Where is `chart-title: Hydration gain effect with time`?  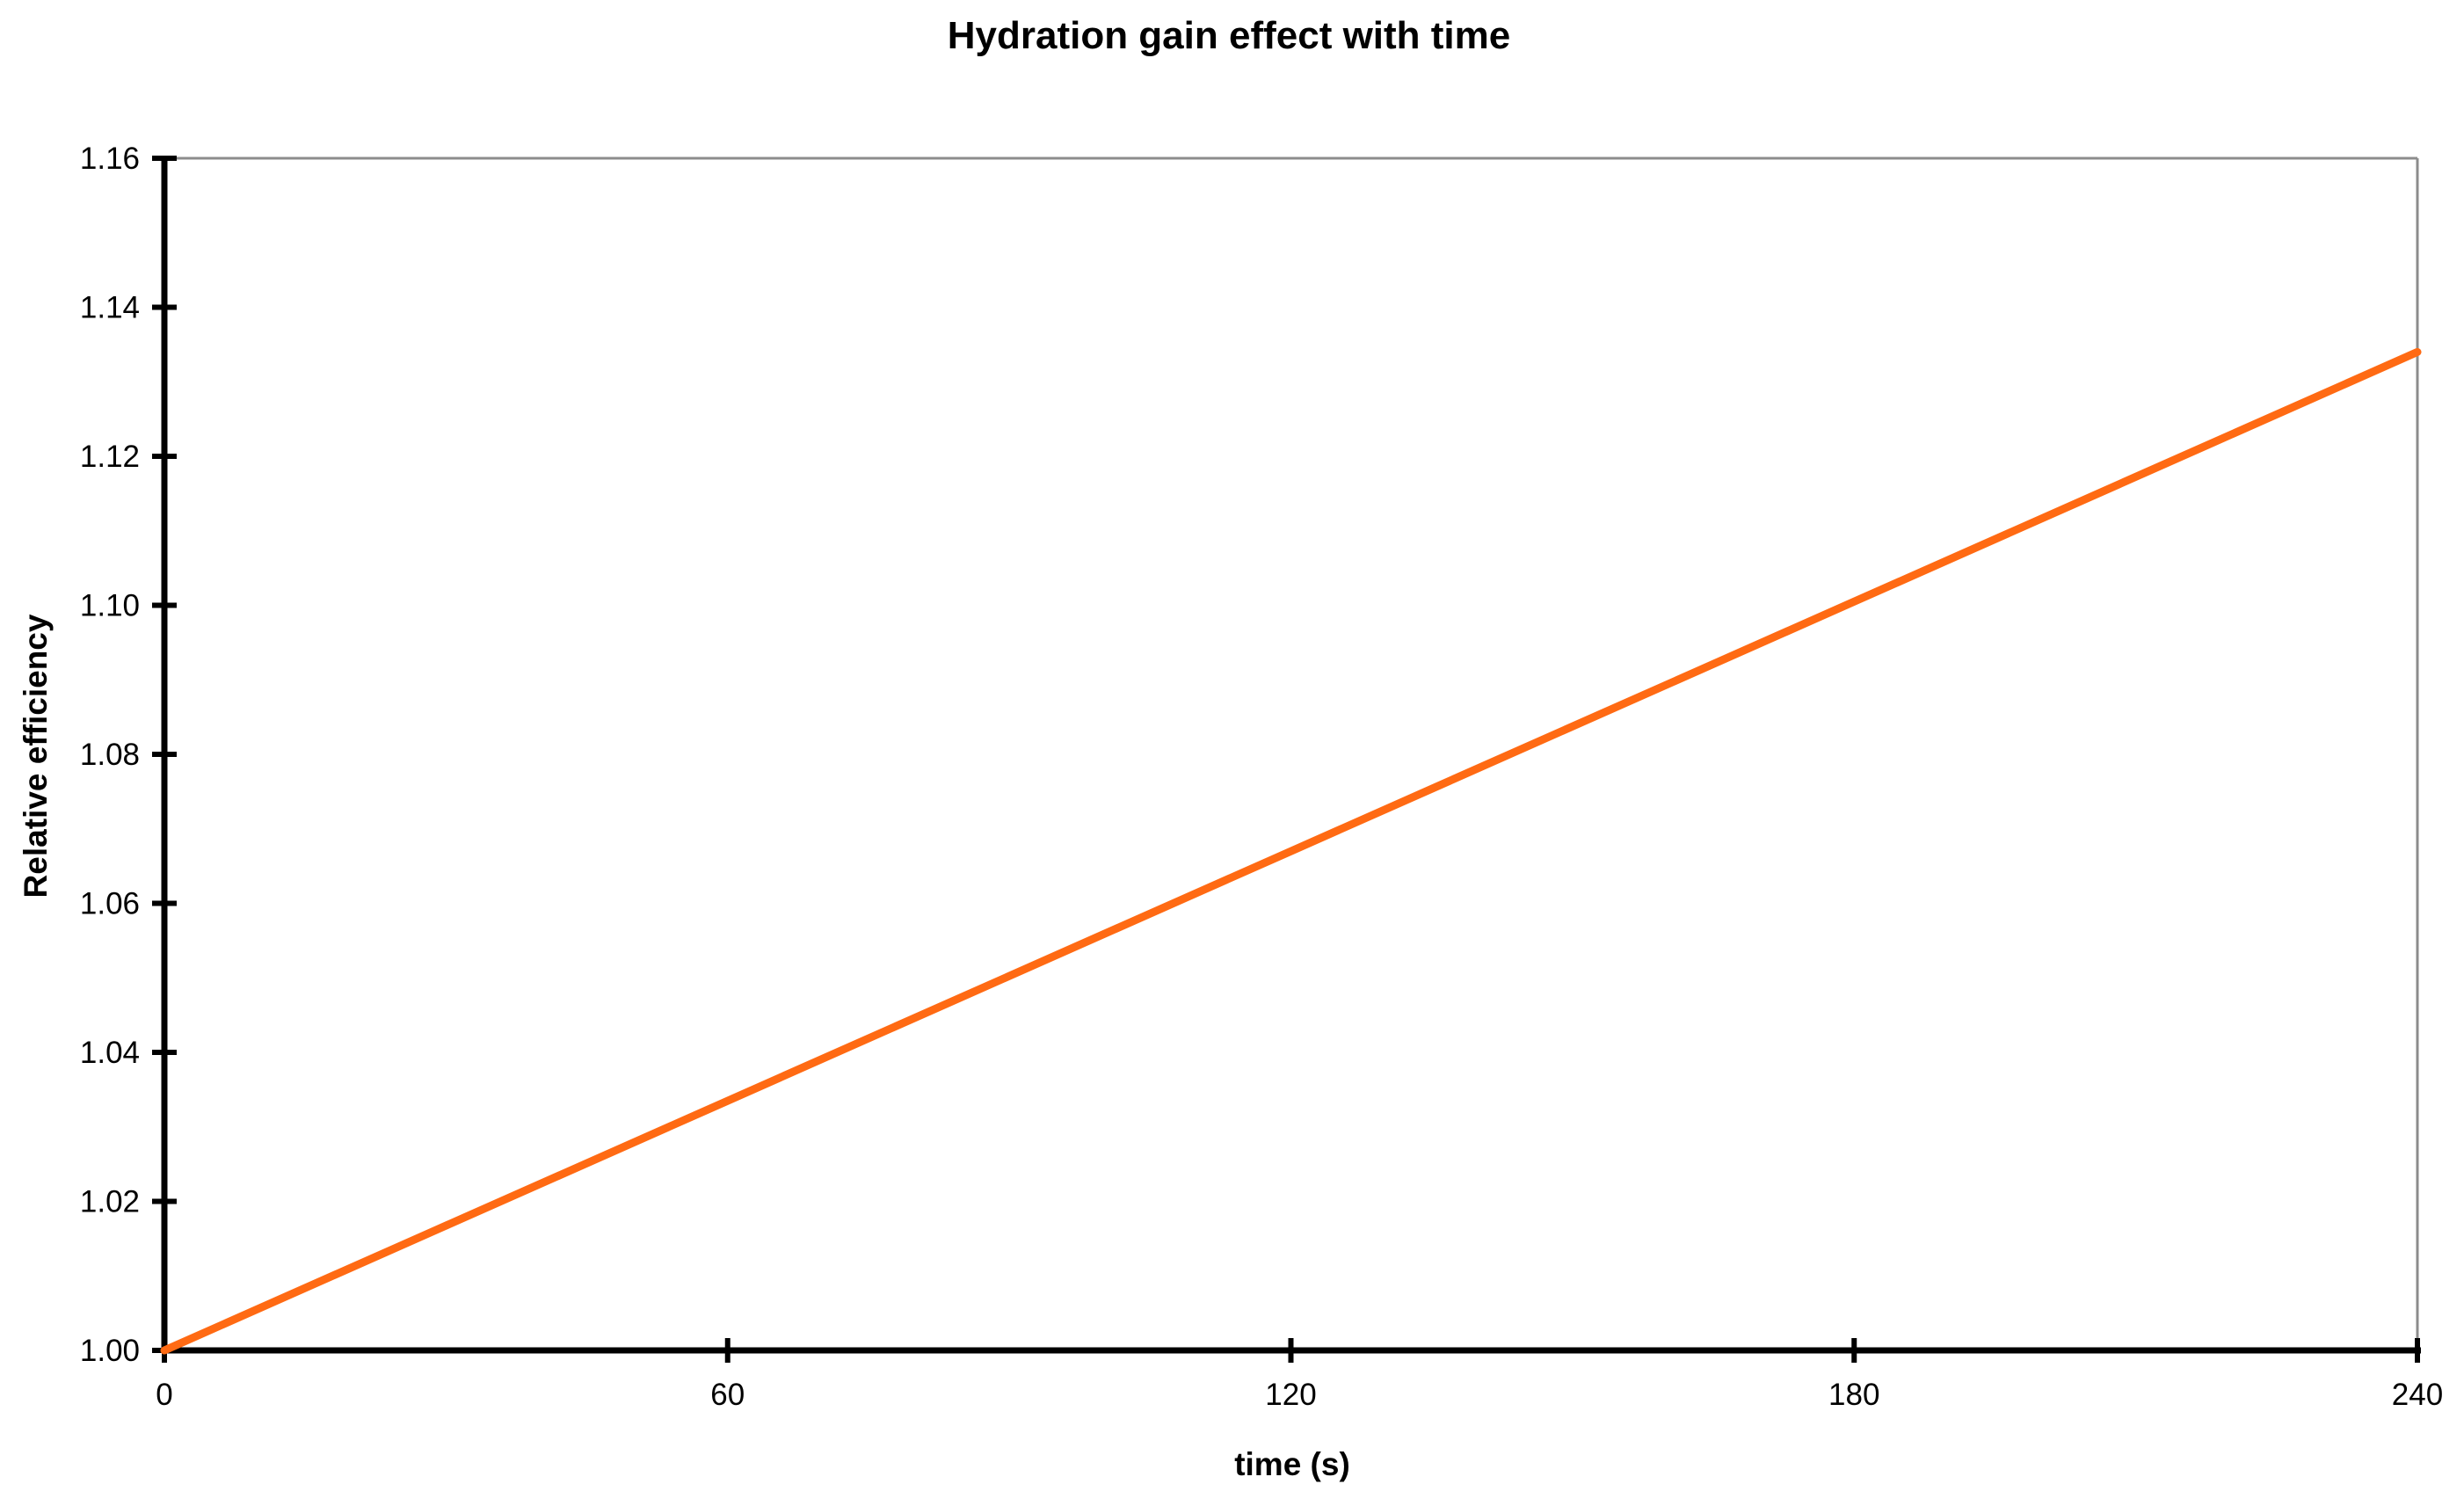
chart-title: Hydration gain effect with time is located at coordinates (1229, 35).